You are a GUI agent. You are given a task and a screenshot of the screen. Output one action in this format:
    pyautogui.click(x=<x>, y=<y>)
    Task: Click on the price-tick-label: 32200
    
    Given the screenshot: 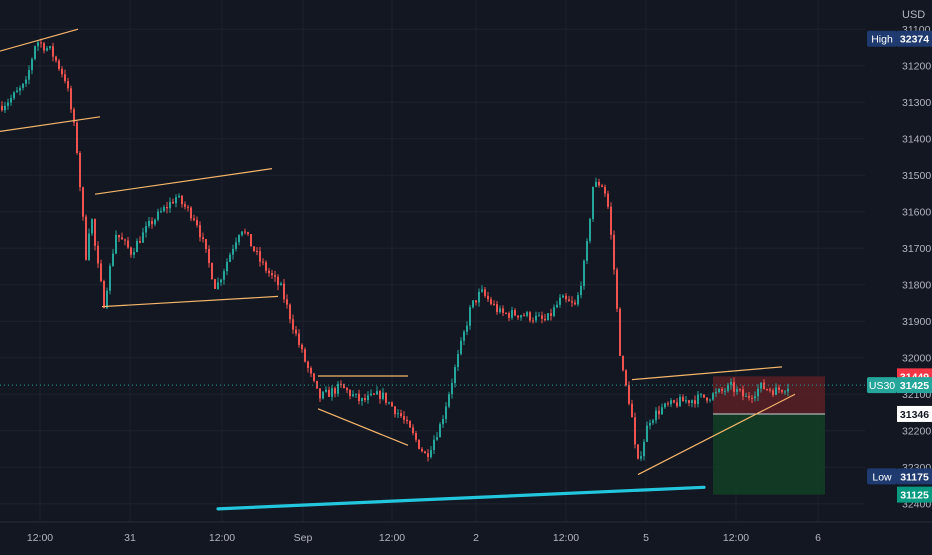 What is the action you would take?
    pyautogui.click(x=916, y=432)
    